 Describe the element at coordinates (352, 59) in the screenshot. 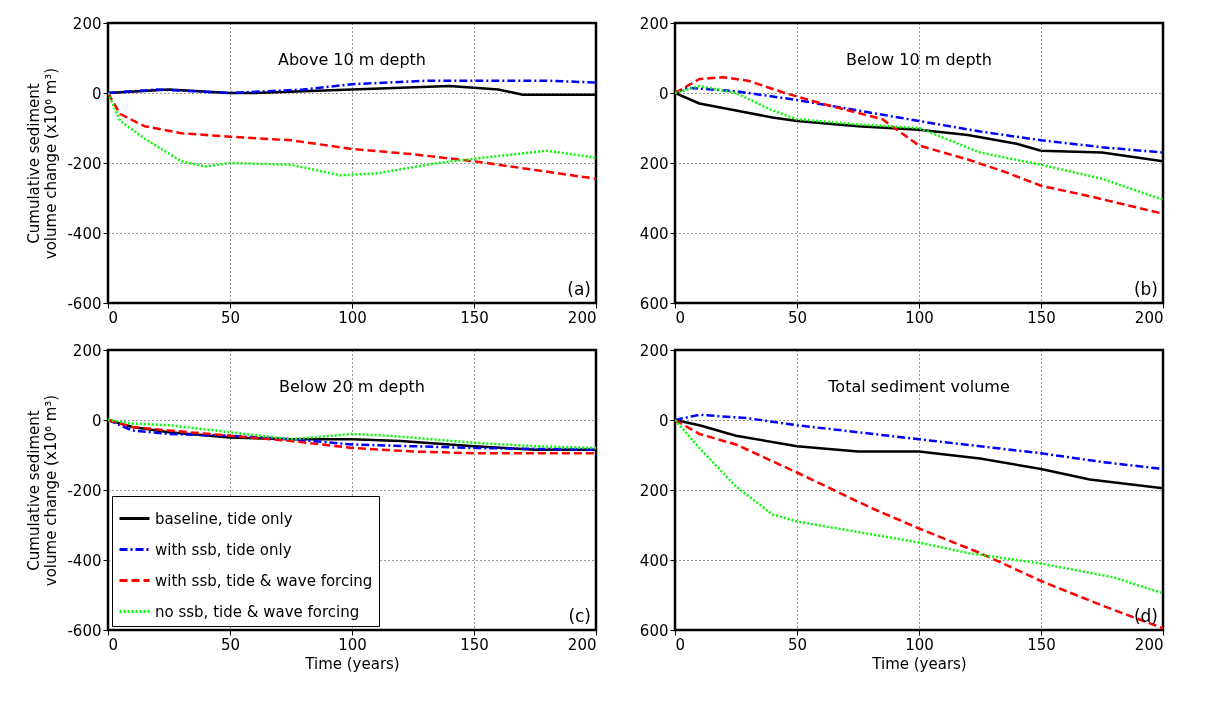

I see `text: Above 10 m depth` at that location.